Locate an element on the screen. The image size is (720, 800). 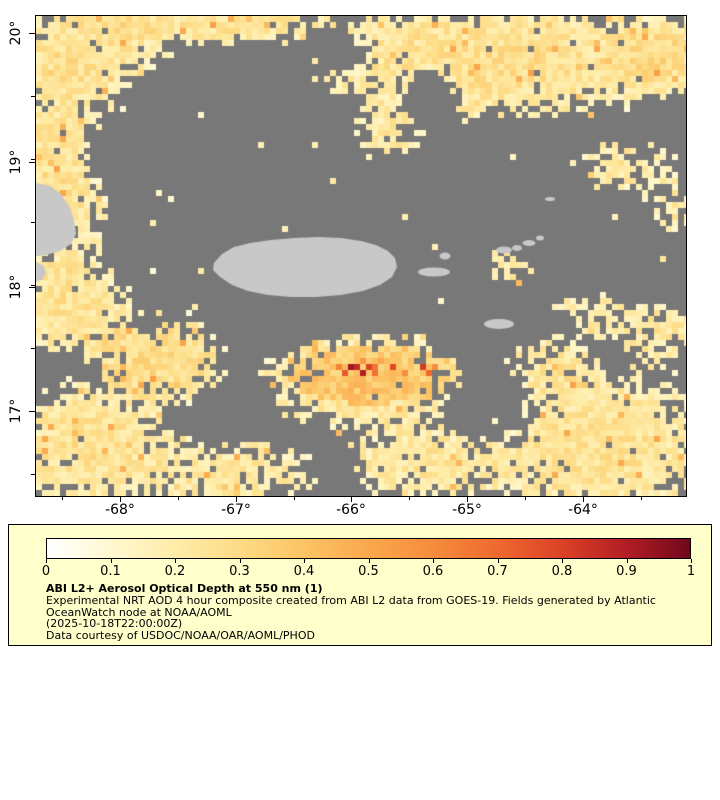
colorbar-tick-label: 0.1 is located at coordinates (110, 571).